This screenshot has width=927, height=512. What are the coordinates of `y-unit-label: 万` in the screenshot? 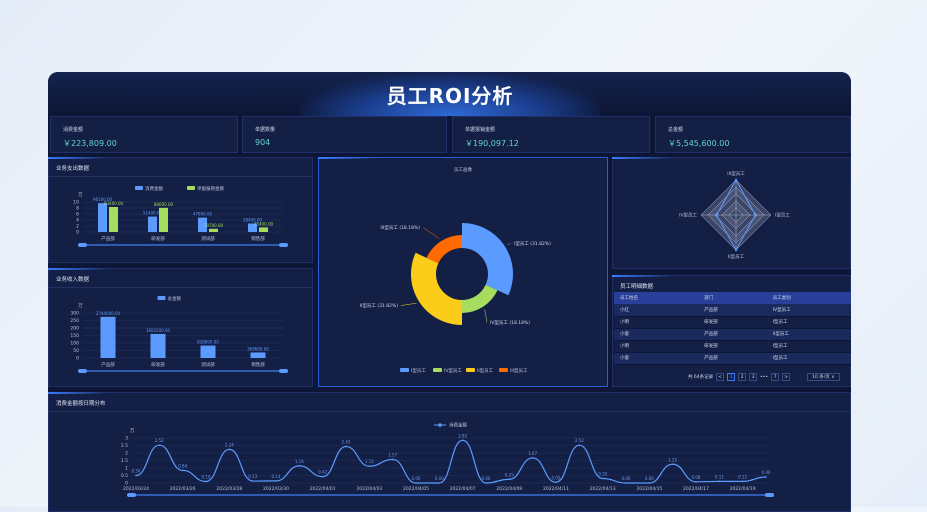 It's located at (80, 195).